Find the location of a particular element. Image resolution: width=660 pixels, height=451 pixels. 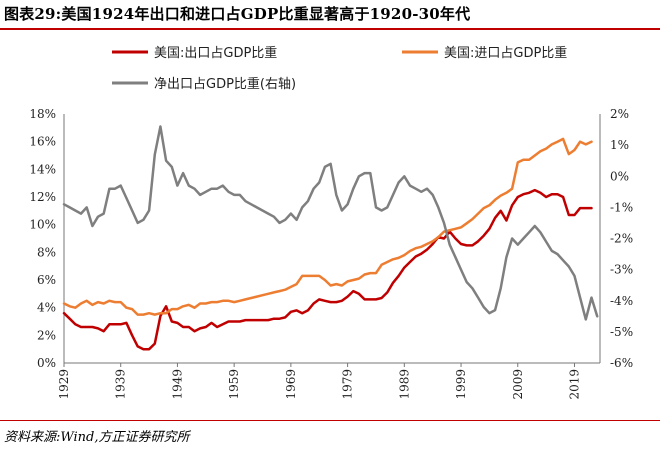

x-tick-label: 1929 is located at coordinates (64, 384).